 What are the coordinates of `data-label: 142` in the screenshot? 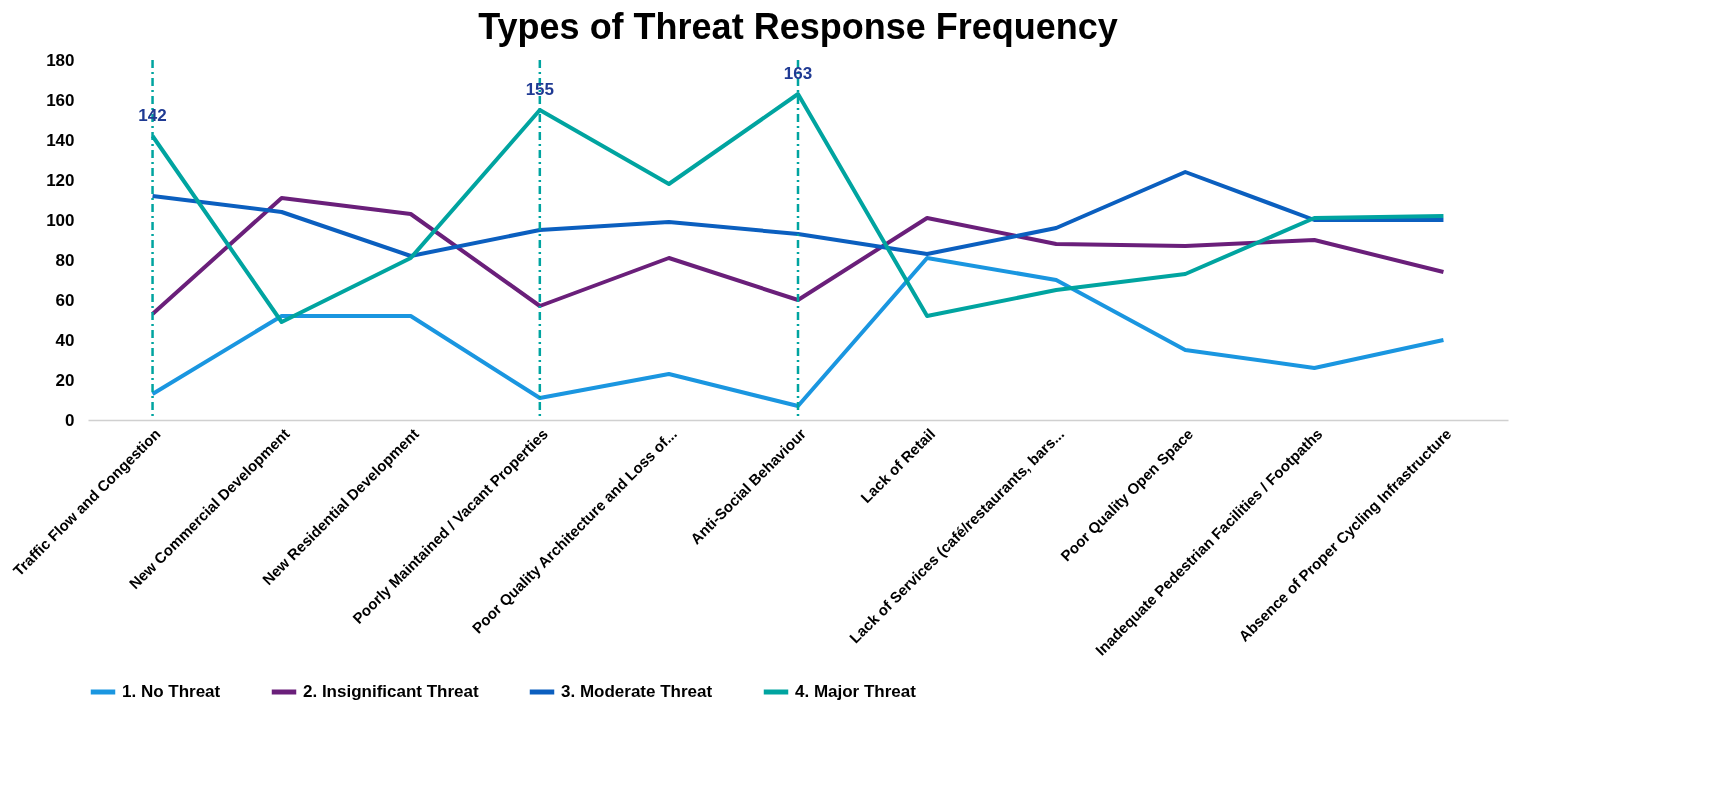 It's located at (152, 115).